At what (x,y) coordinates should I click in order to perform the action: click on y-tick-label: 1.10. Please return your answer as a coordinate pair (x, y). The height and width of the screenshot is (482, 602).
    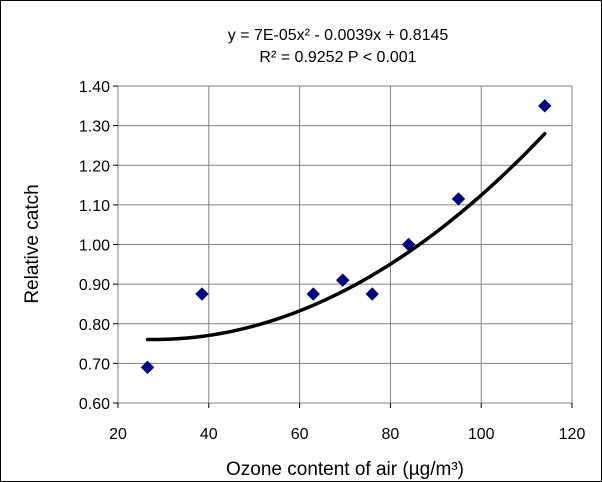
    Looking at the image, I should click on (94, 206).